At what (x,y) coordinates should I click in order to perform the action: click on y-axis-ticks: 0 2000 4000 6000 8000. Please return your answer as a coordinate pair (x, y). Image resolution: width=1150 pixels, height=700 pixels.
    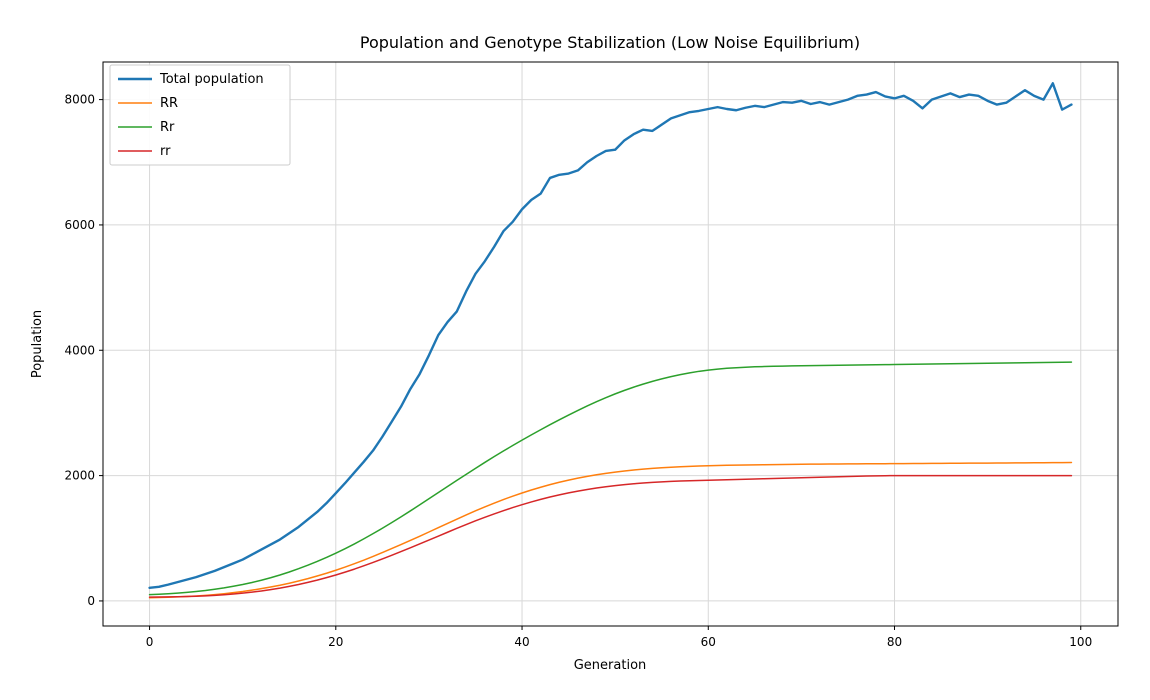
    Looking at the image, I should click on (83, 350).